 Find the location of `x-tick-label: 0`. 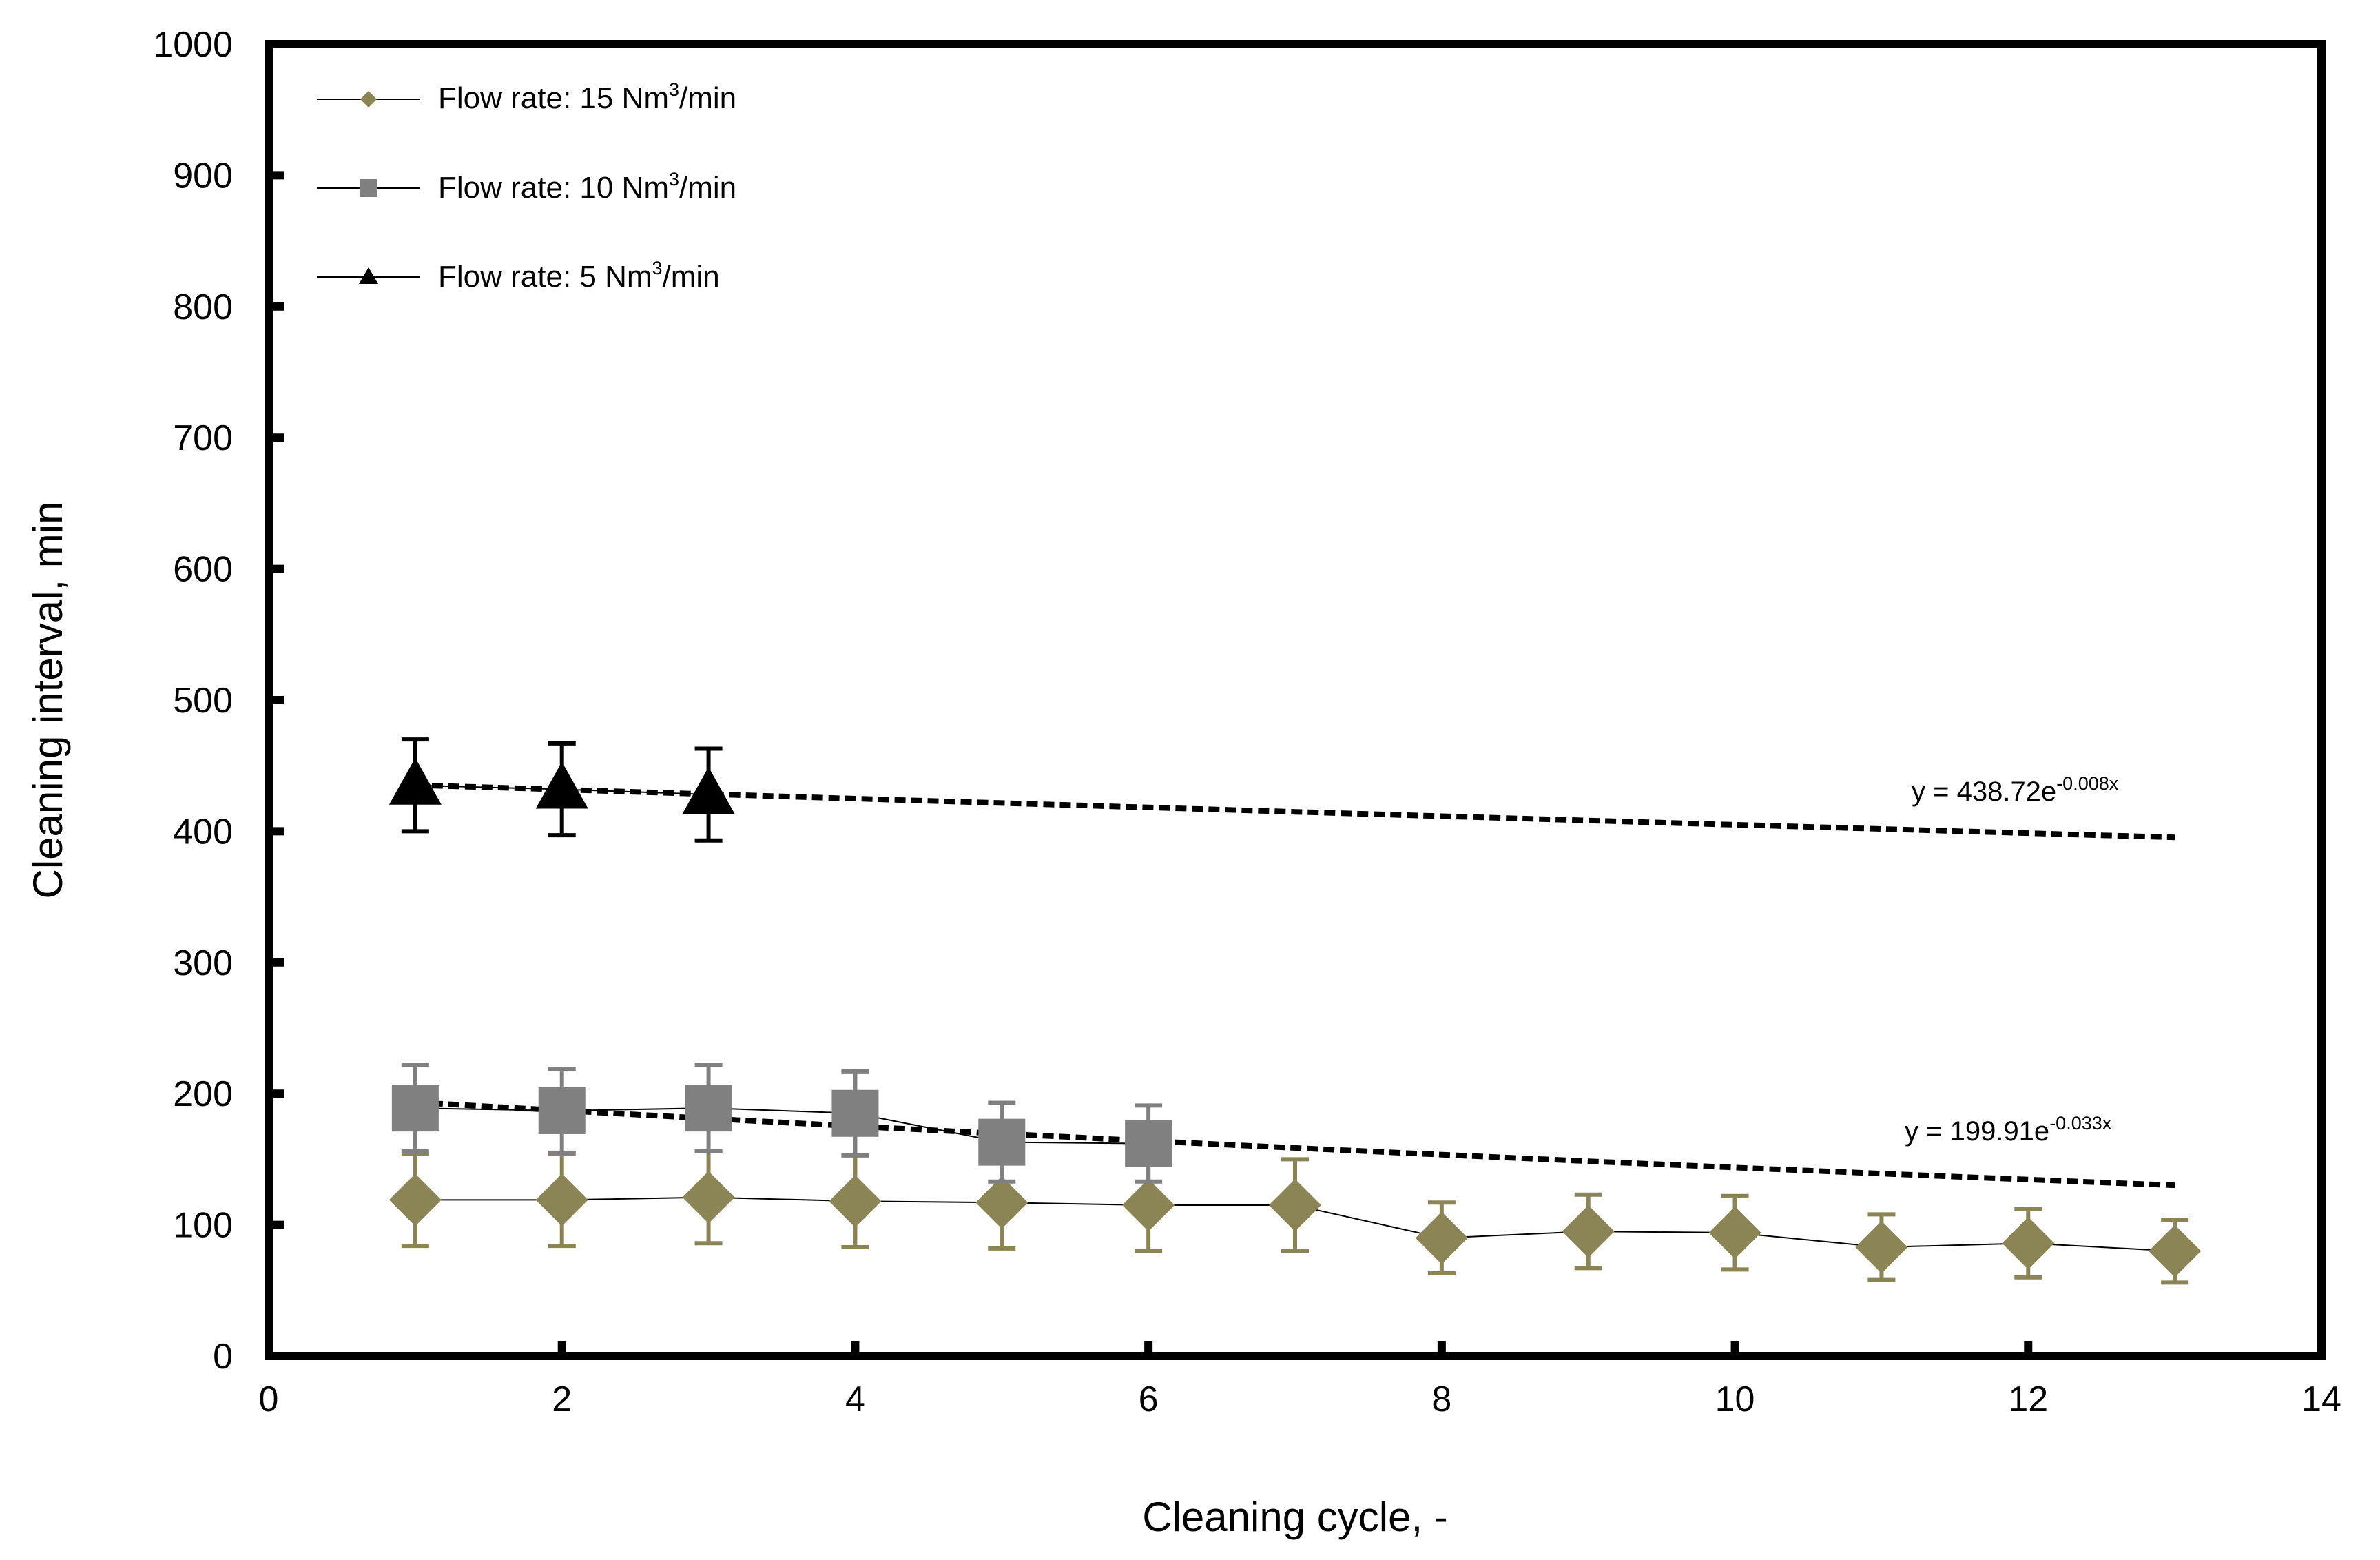

x-tick-label: 0 is located at coordinates (269, 1399).